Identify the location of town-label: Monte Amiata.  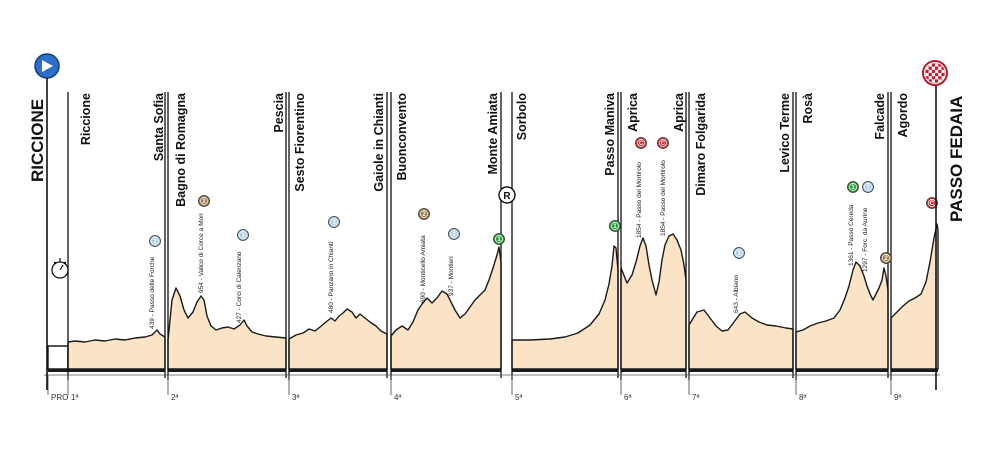
(493, 133).